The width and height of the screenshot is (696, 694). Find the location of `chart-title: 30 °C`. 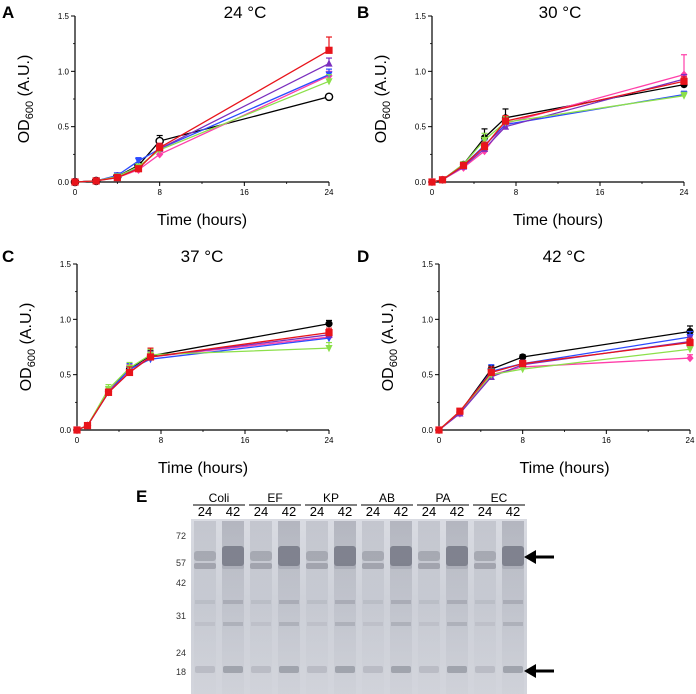

chart-title: 30 °C is located at coordinates (560, 12).